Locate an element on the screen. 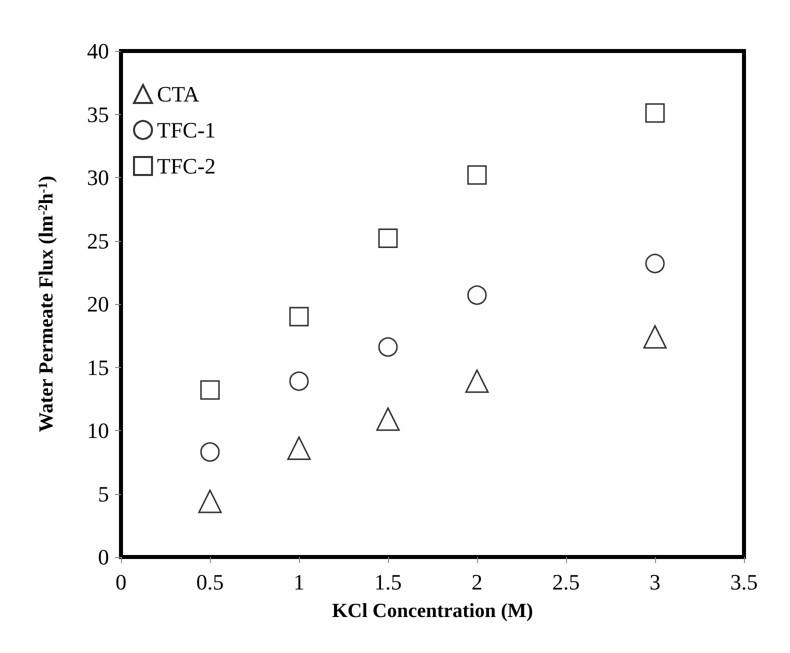 The image size is (790, 653). y-tick-label: 35 is located at coordinates (98, 114).